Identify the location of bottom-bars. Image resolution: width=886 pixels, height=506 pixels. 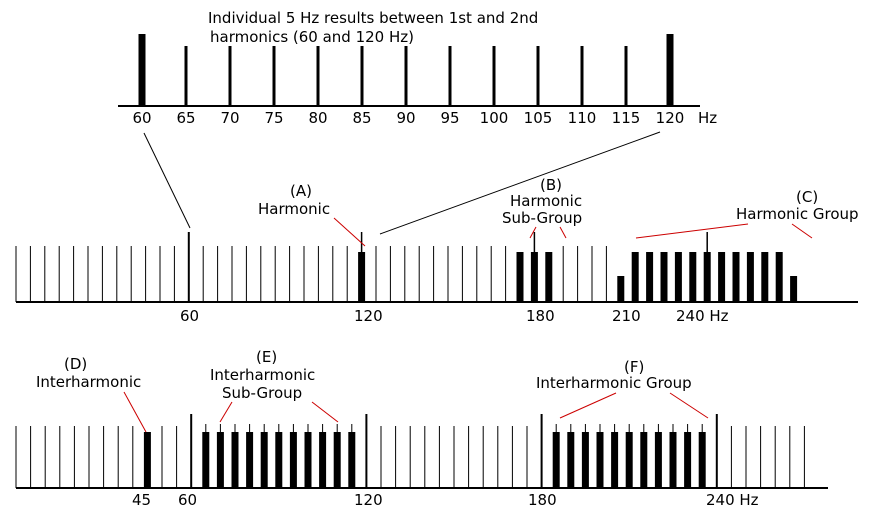
(410, 451).